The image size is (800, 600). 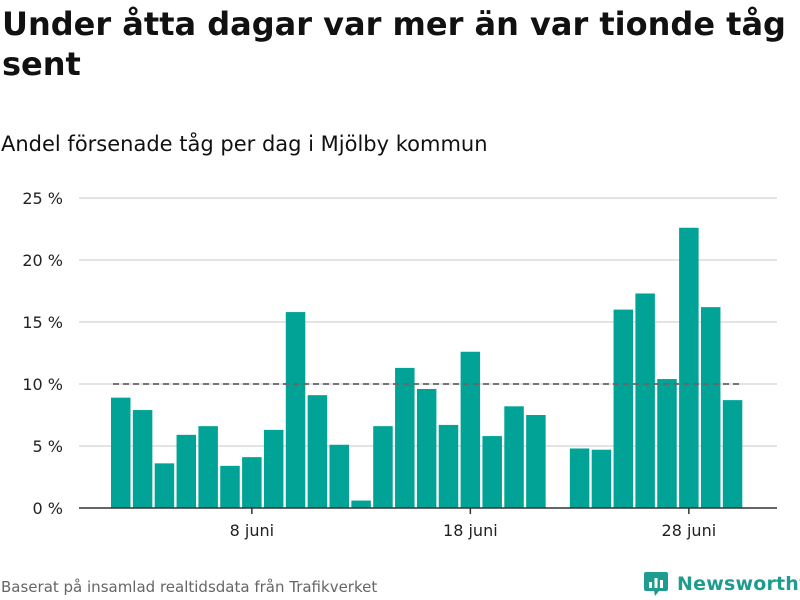 I want to click on logo-text: Newsworthy, so click(x=738, y=584).